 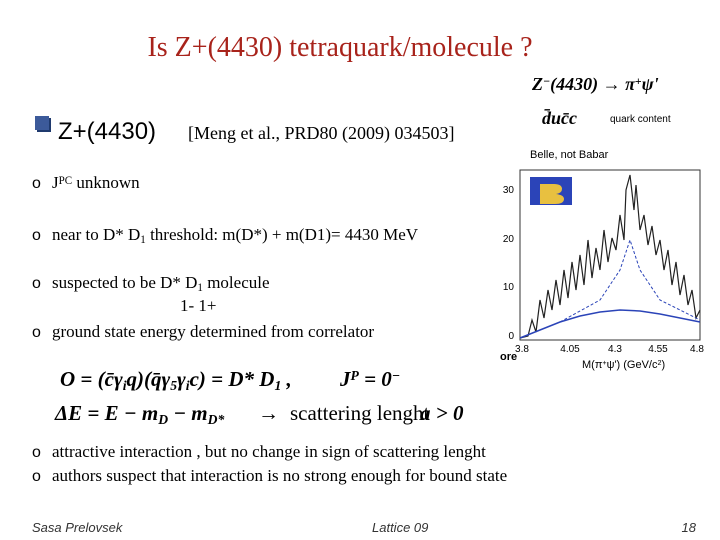 What do you see at coordinates (660, 363) in the screenshot?
I see `superscript: 2` at bounding box center [660, 363].